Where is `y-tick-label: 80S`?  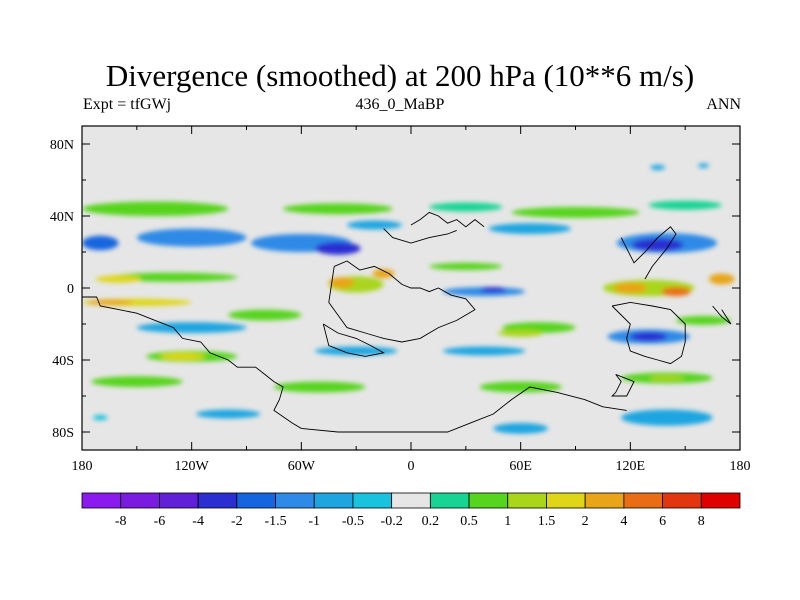 y-tick-label: 80S is located at coordinates (63, 433).